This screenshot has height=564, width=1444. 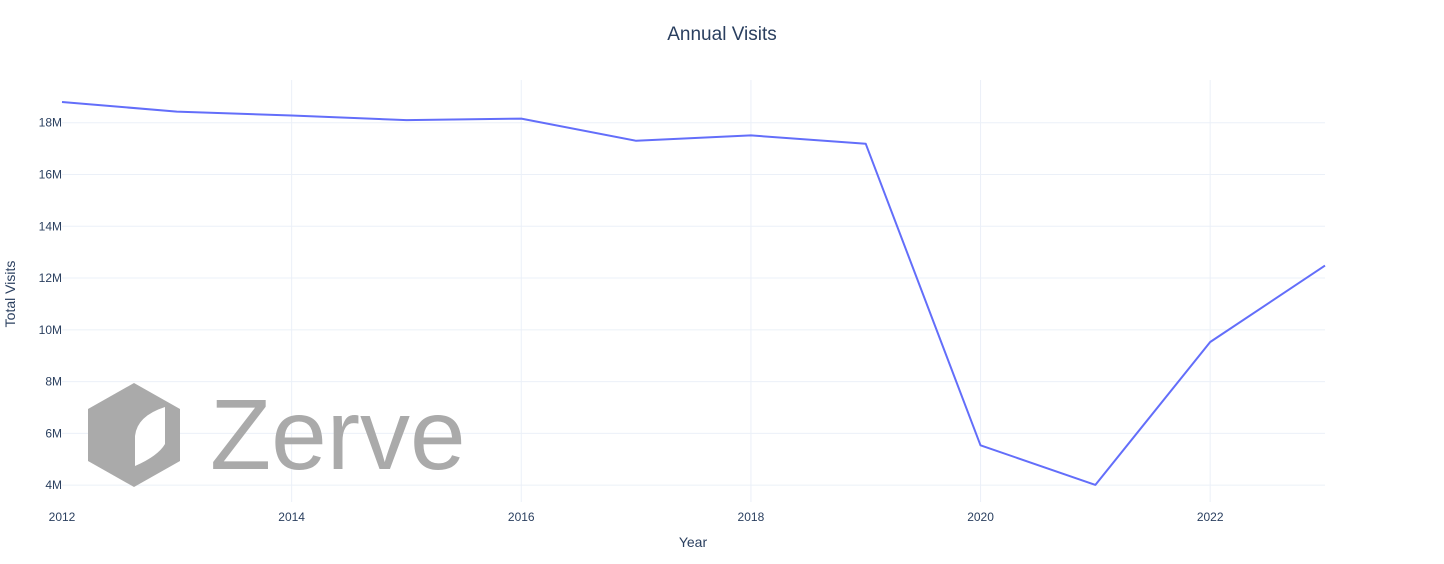 I want to click on x-tick-label: 2014, so click(x=291, y=517).